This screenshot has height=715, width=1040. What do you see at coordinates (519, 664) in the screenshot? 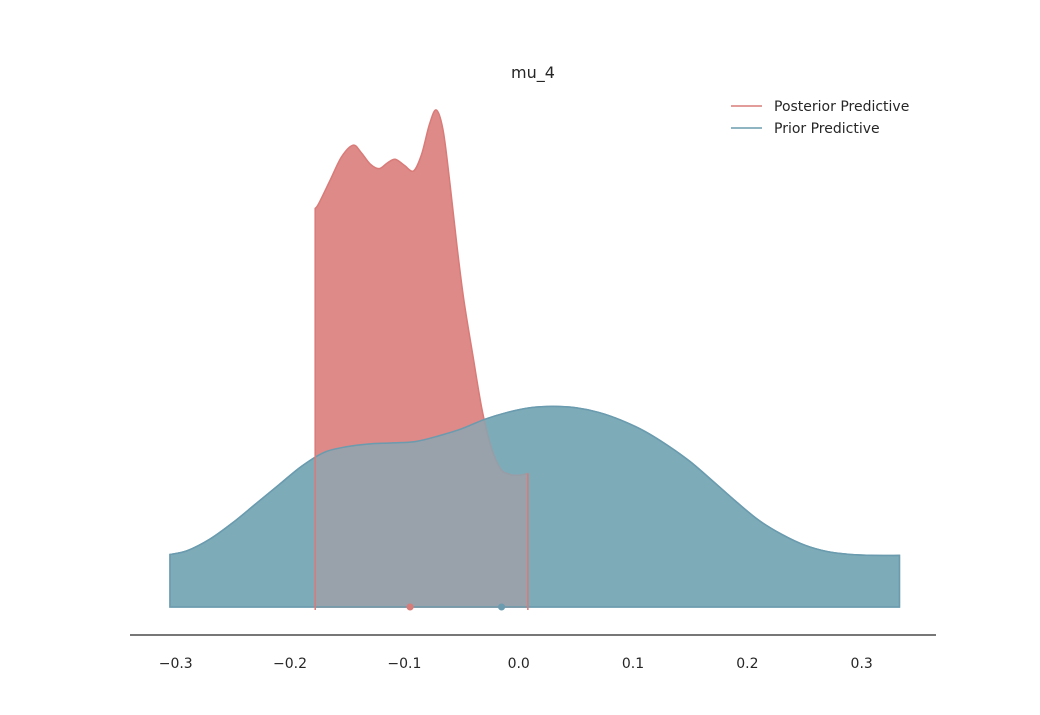
I see `x-tick-label: 0.0` at bounding box center [519, 664].